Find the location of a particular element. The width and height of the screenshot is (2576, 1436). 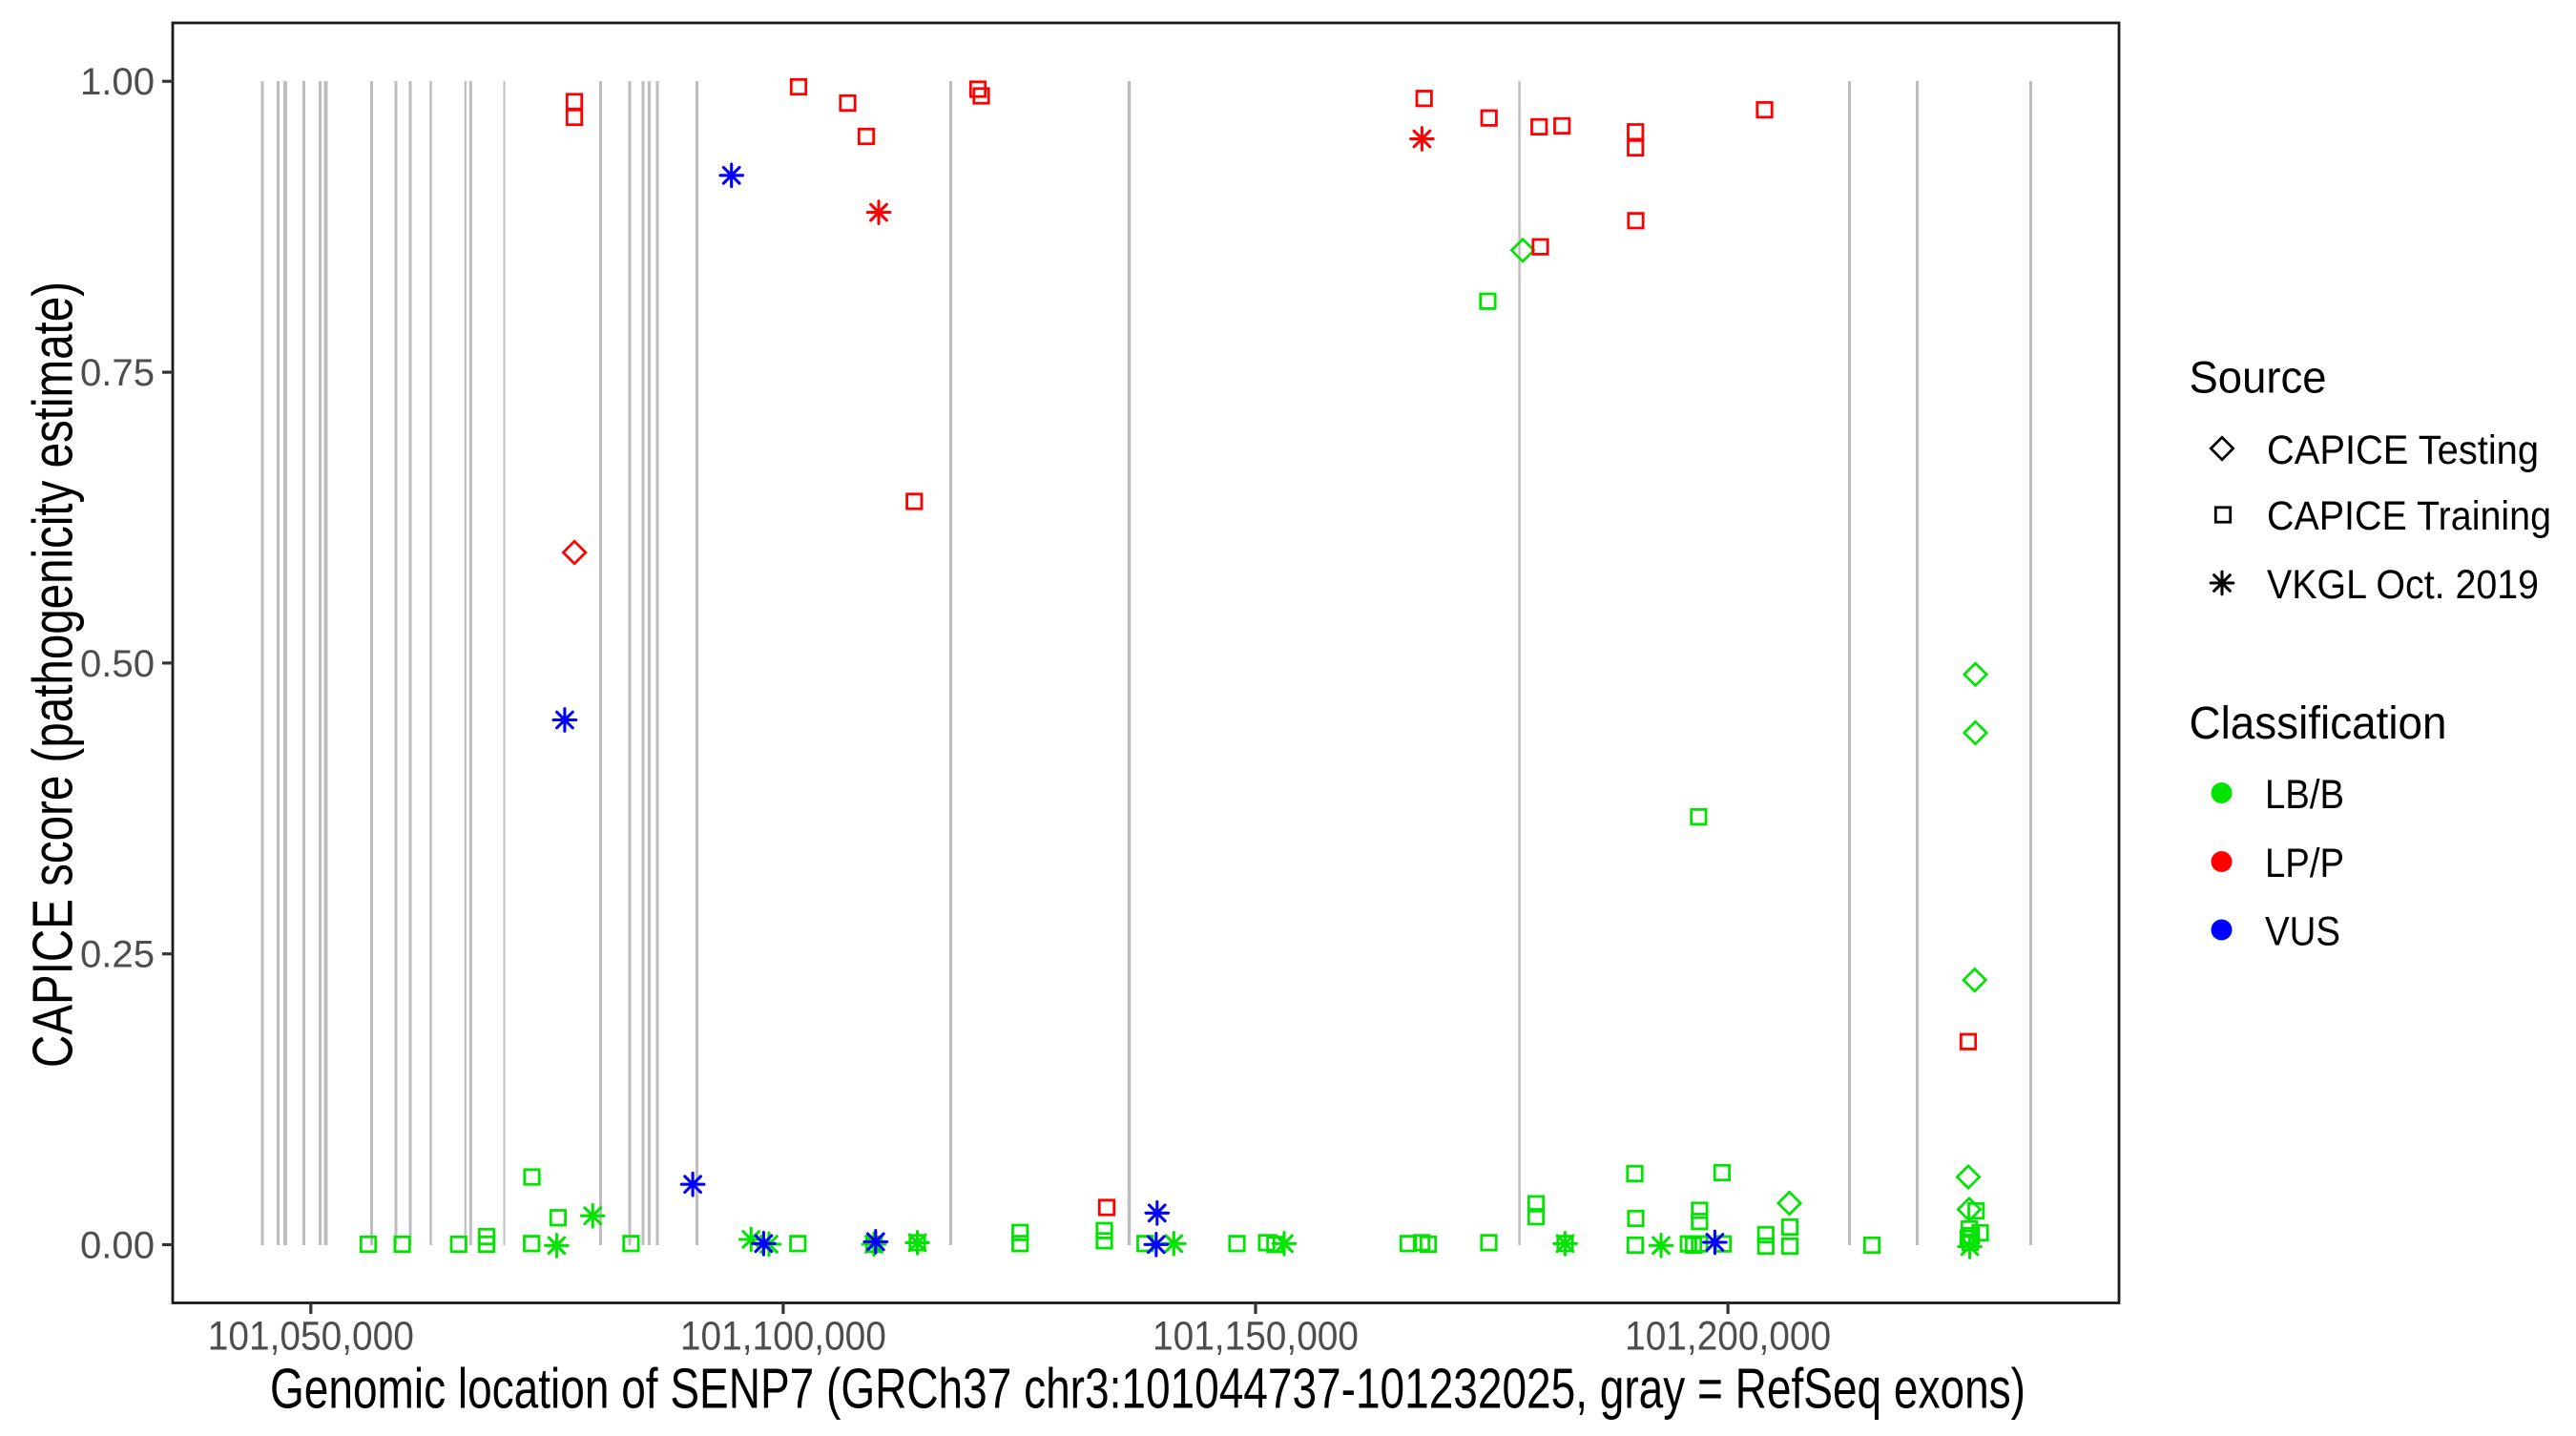

svg-text: 0.00 is located at coordinates (117, 1246).